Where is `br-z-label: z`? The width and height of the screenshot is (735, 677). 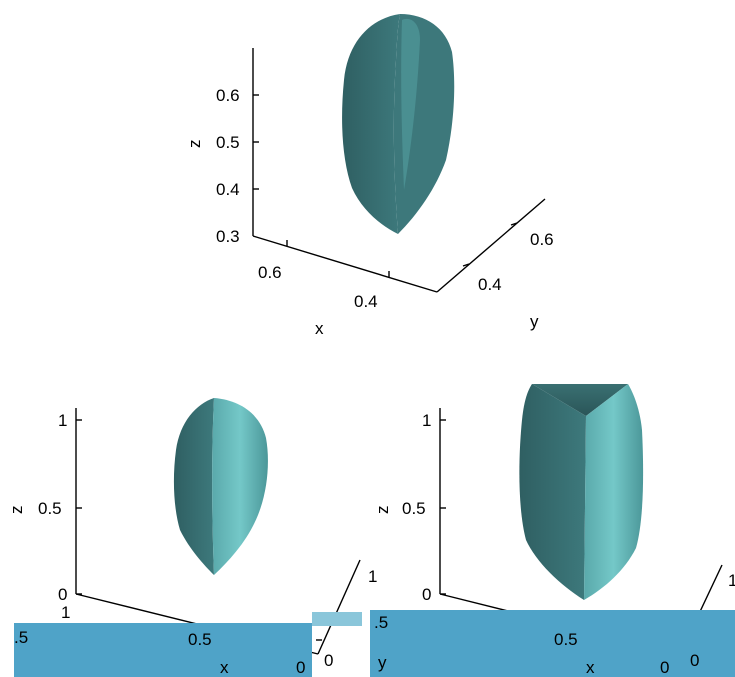 br-z-label: z is located at coordinates (382, 510).